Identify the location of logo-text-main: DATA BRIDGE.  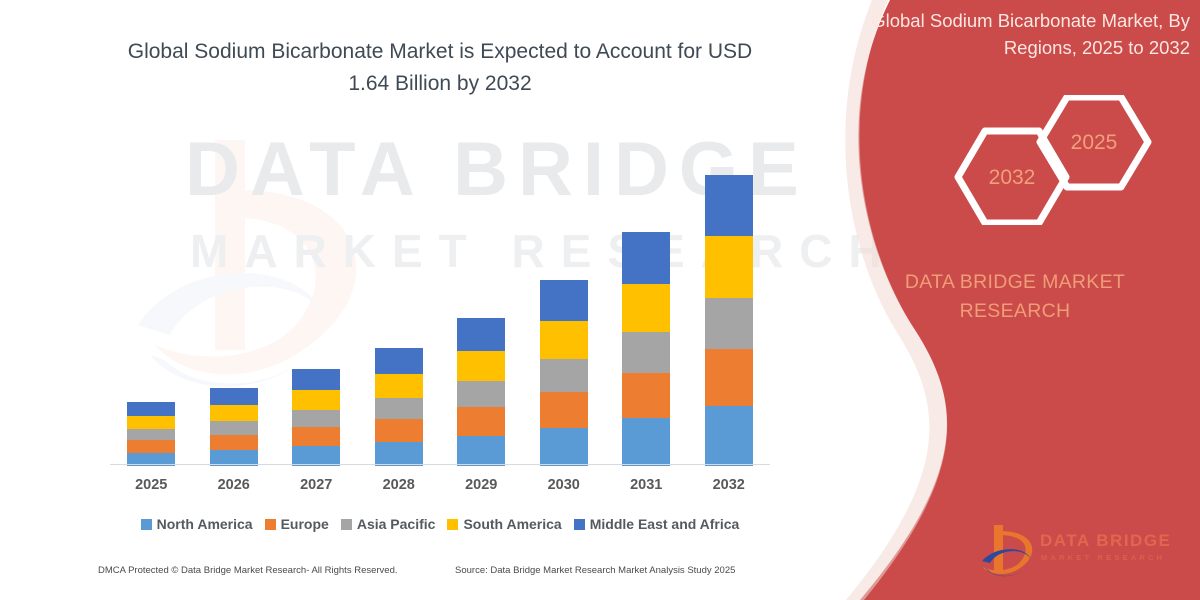
(1106, 540).